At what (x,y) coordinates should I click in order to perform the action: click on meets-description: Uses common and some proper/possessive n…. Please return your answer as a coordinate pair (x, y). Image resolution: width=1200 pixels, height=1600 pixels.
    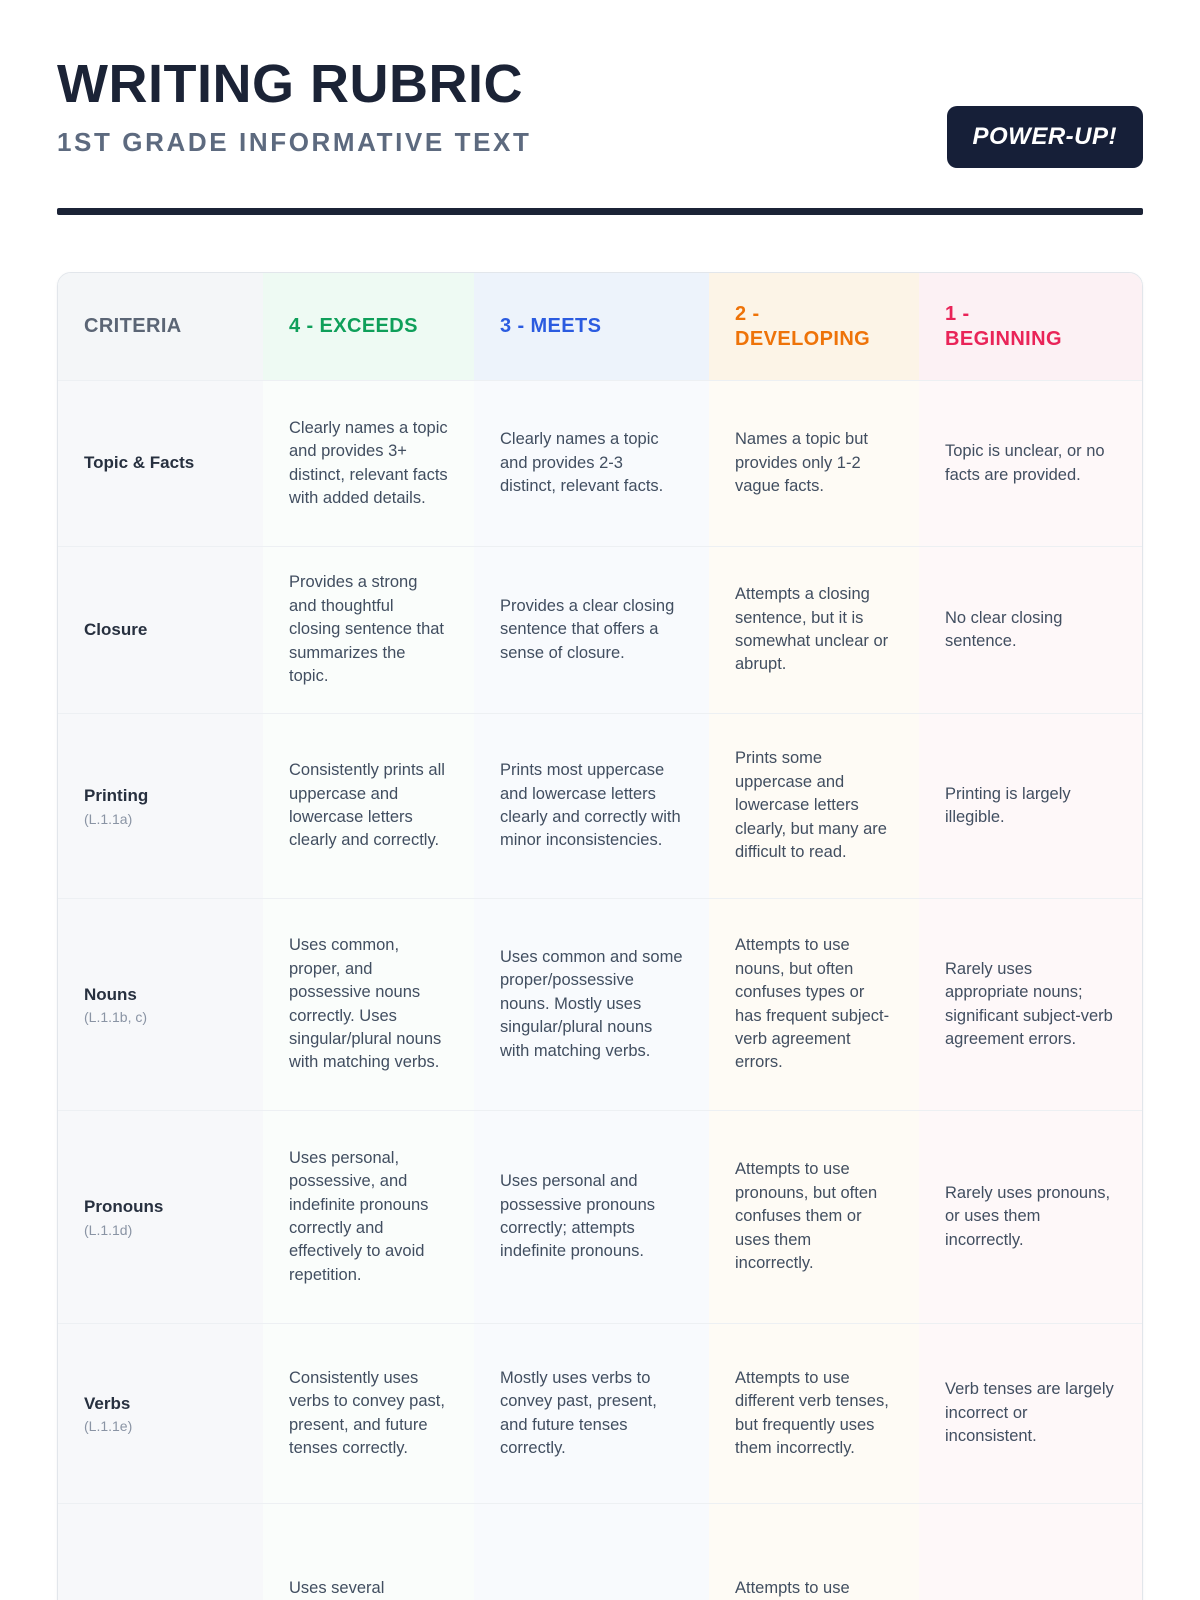
    Looking at the image, I should click on (591, 1003).